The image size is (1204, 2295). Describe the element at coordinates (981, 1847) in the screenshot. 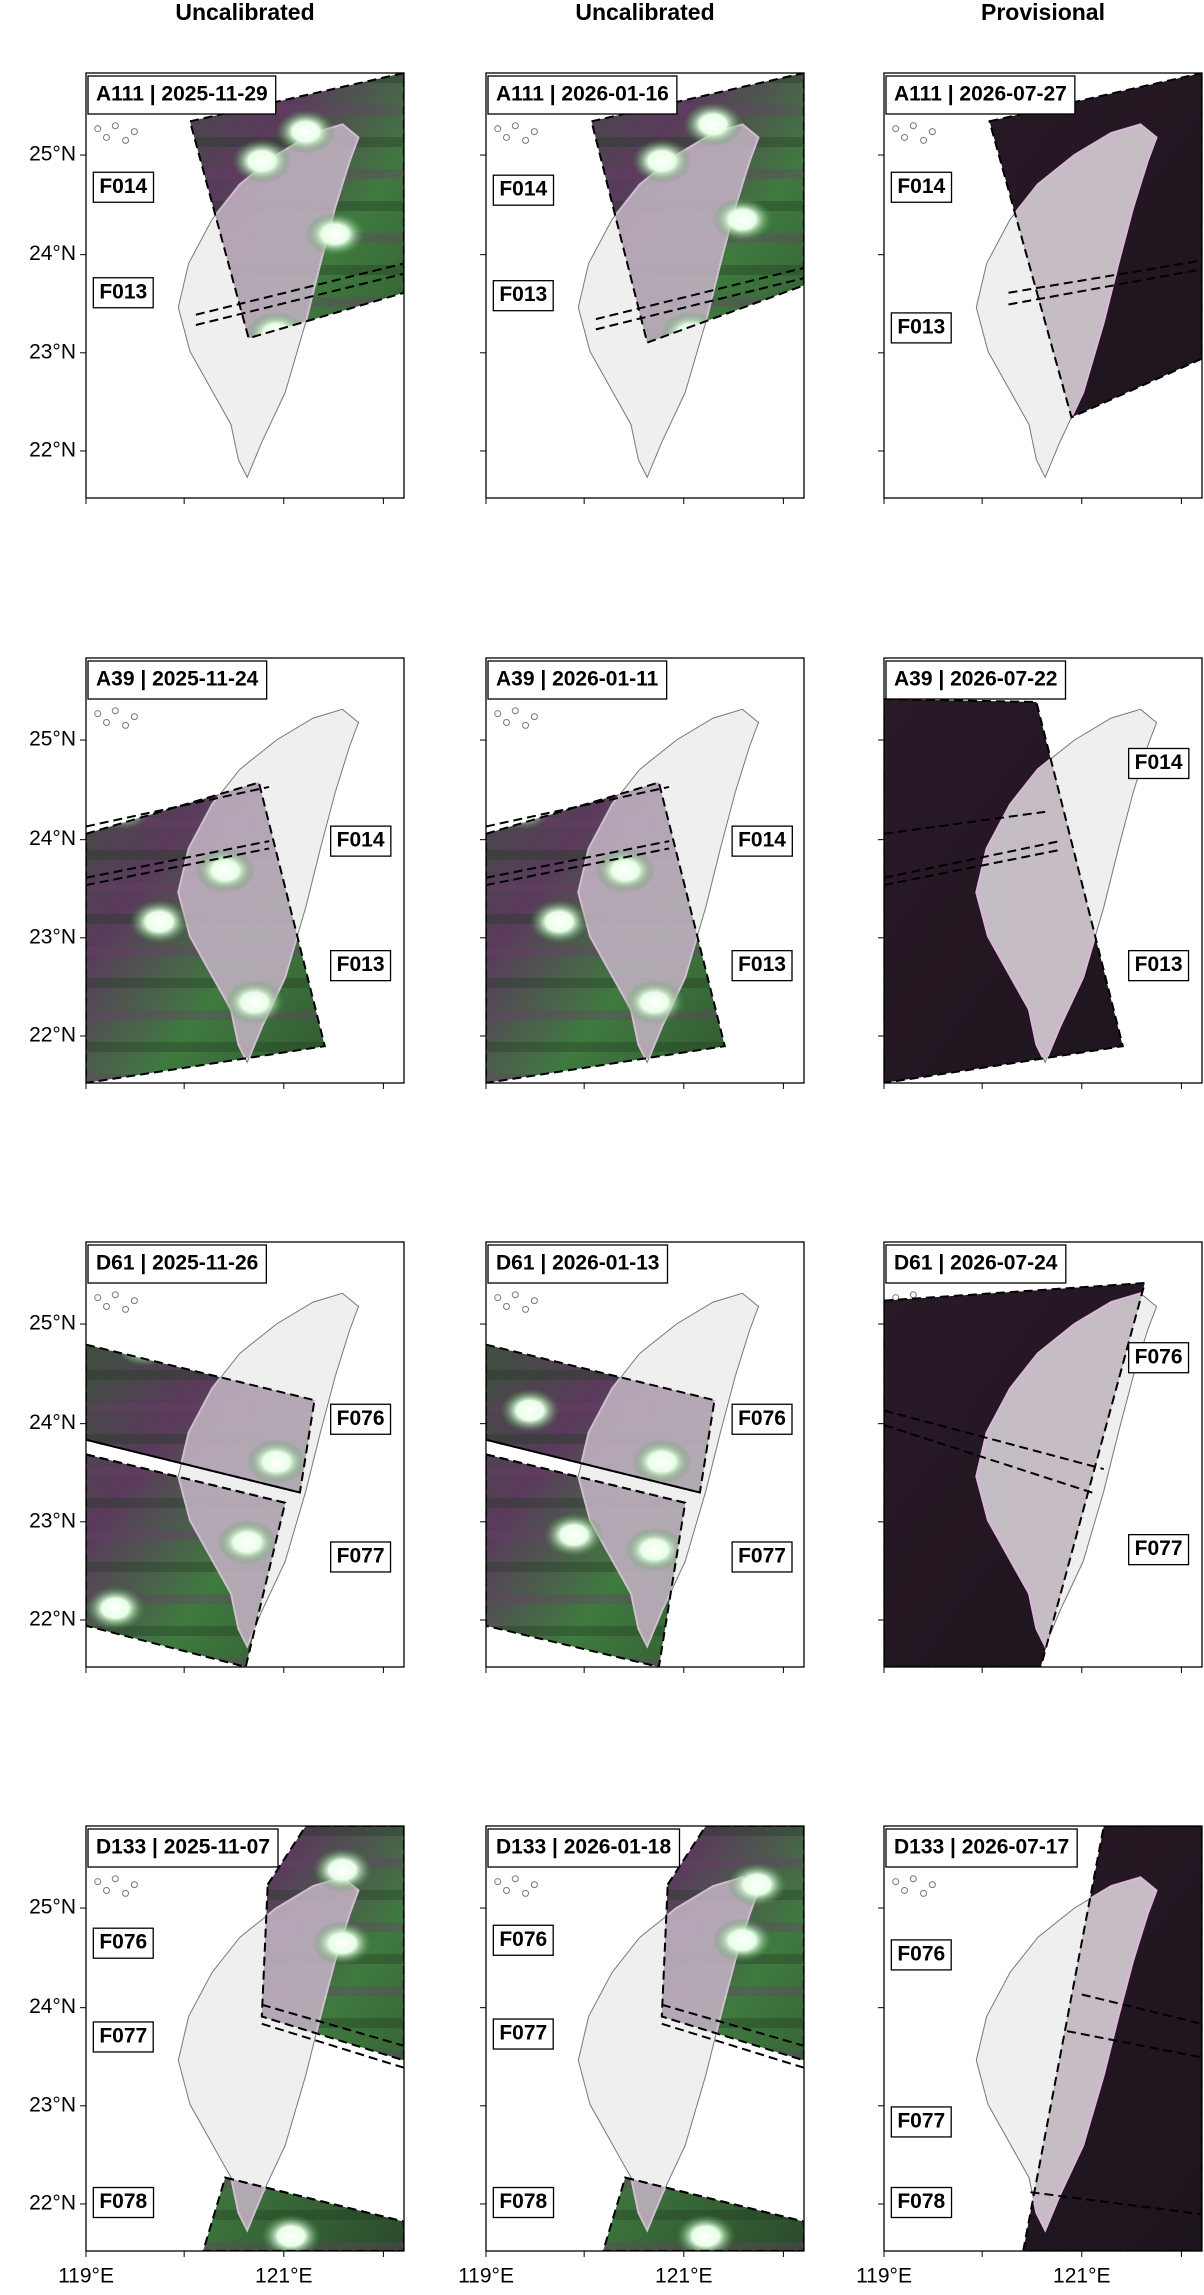

I see `panel-title: D133 | 2026-07-17` at that location.